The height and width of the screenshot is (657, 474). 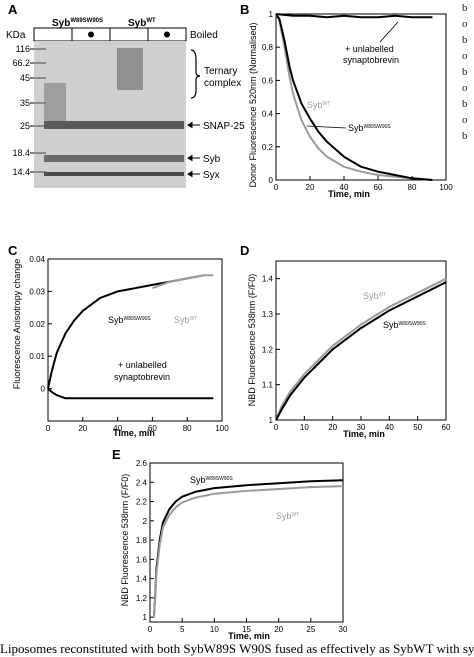 I want to click on panel-b-label-mutant: SybW89SW90S, so click(x=369, y=128).